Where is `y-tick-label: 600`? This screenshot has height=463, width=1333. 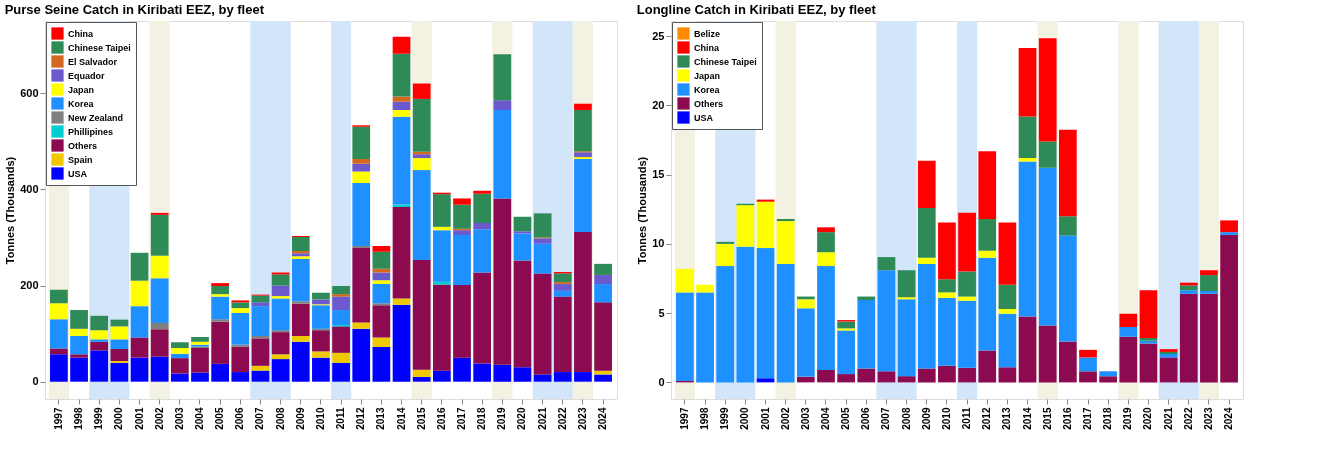 y-tick-label: 600 is located at coordinates (29, 92).